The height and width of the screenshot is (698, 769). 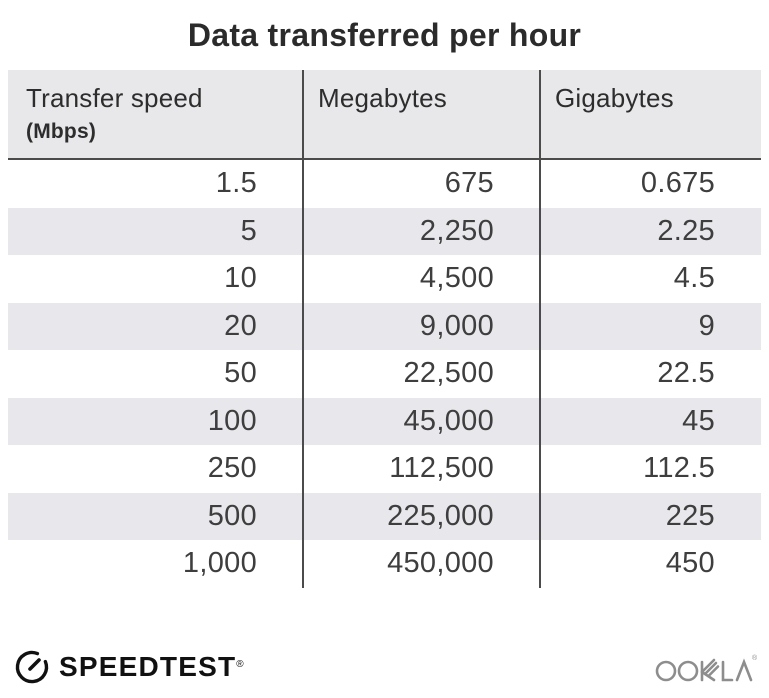 I want to click on header-transfer-speed: Transfer speed (Mbps), so click(x=155, y=114).